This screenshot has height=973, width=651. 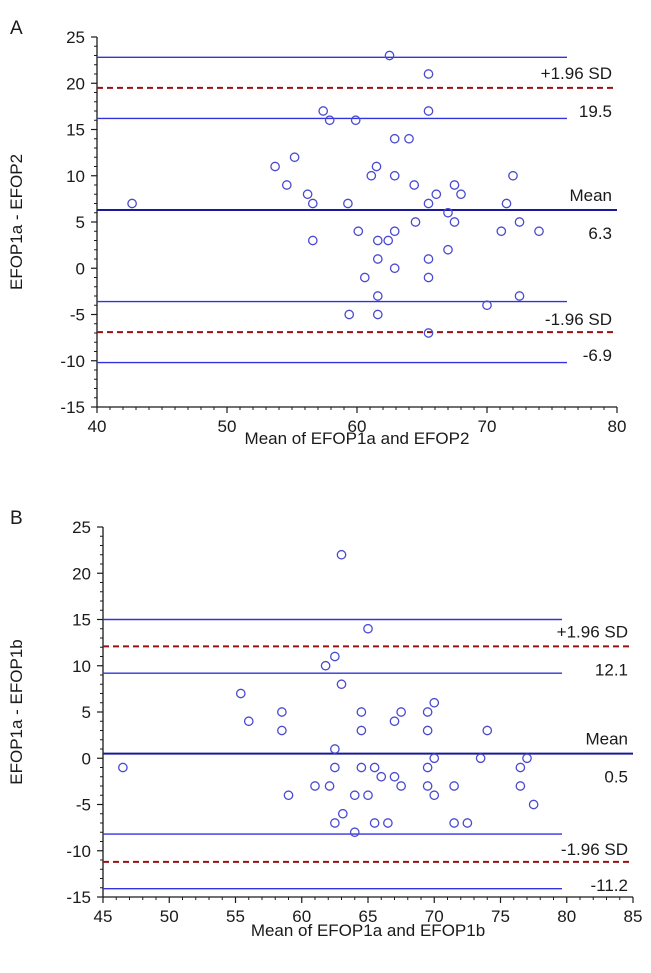 I want to click on lower-loa-value: -11.2, so click(x=610, y=885).